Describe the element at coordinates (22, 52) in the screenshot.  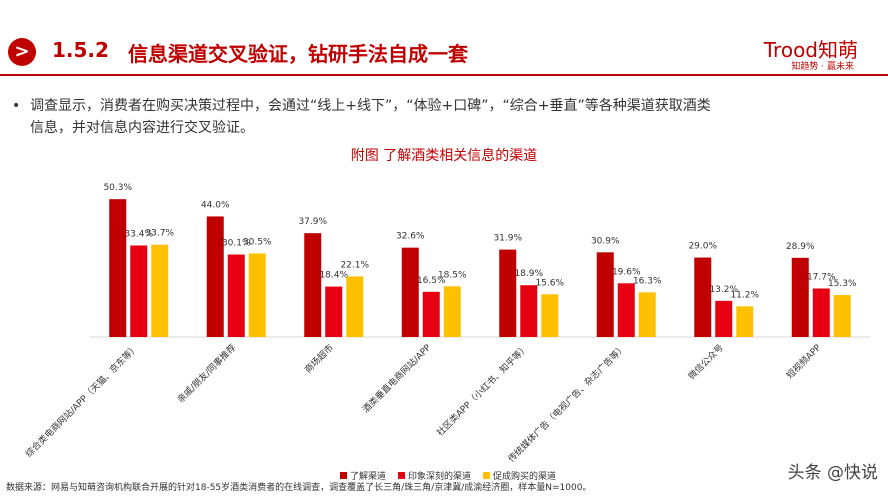
I see `header-icon: >` at that location.